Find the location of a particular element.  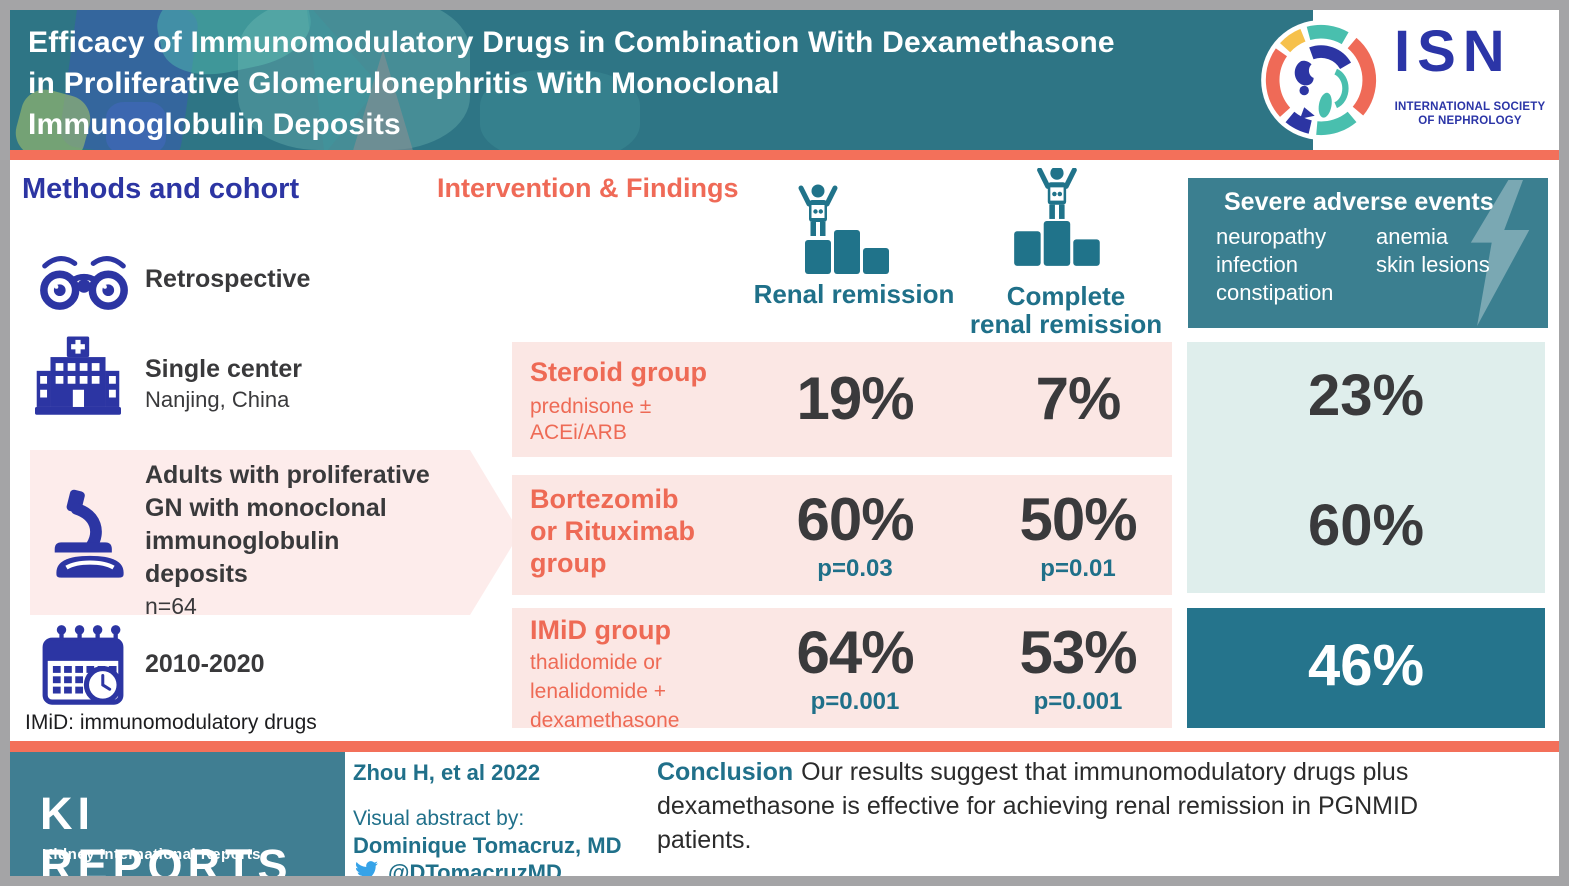

complete-remission-value: 7% is located at coordinates (1078, 398).